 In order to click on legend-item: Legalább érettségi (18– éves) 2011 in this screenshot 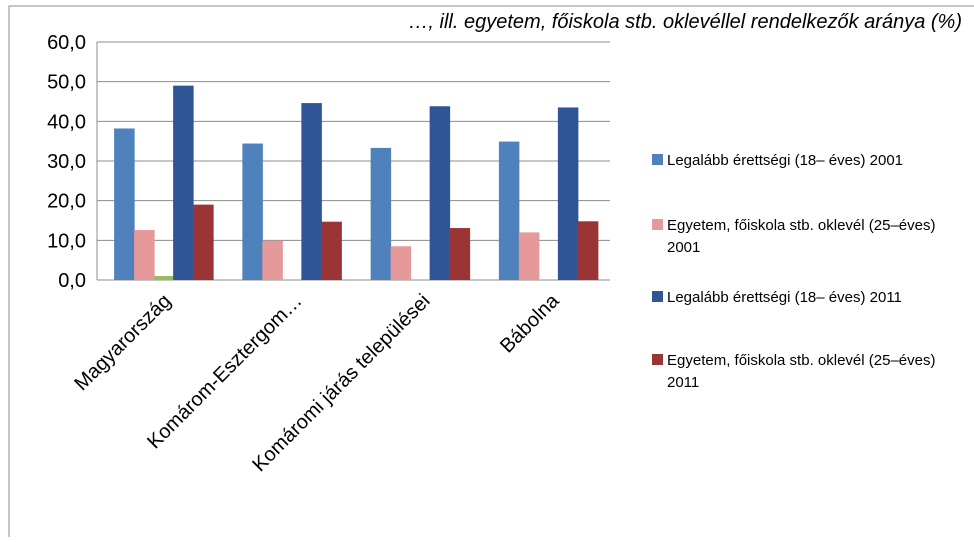, I will do `click(809, 298)`.